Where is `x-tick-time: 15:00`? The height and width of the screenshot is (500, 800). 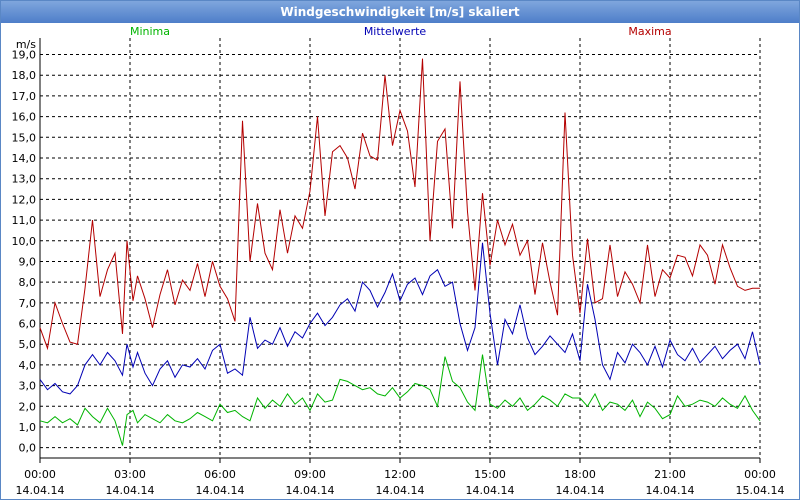 x-tick-time: 15:00 is located at coordinates (490, 474).